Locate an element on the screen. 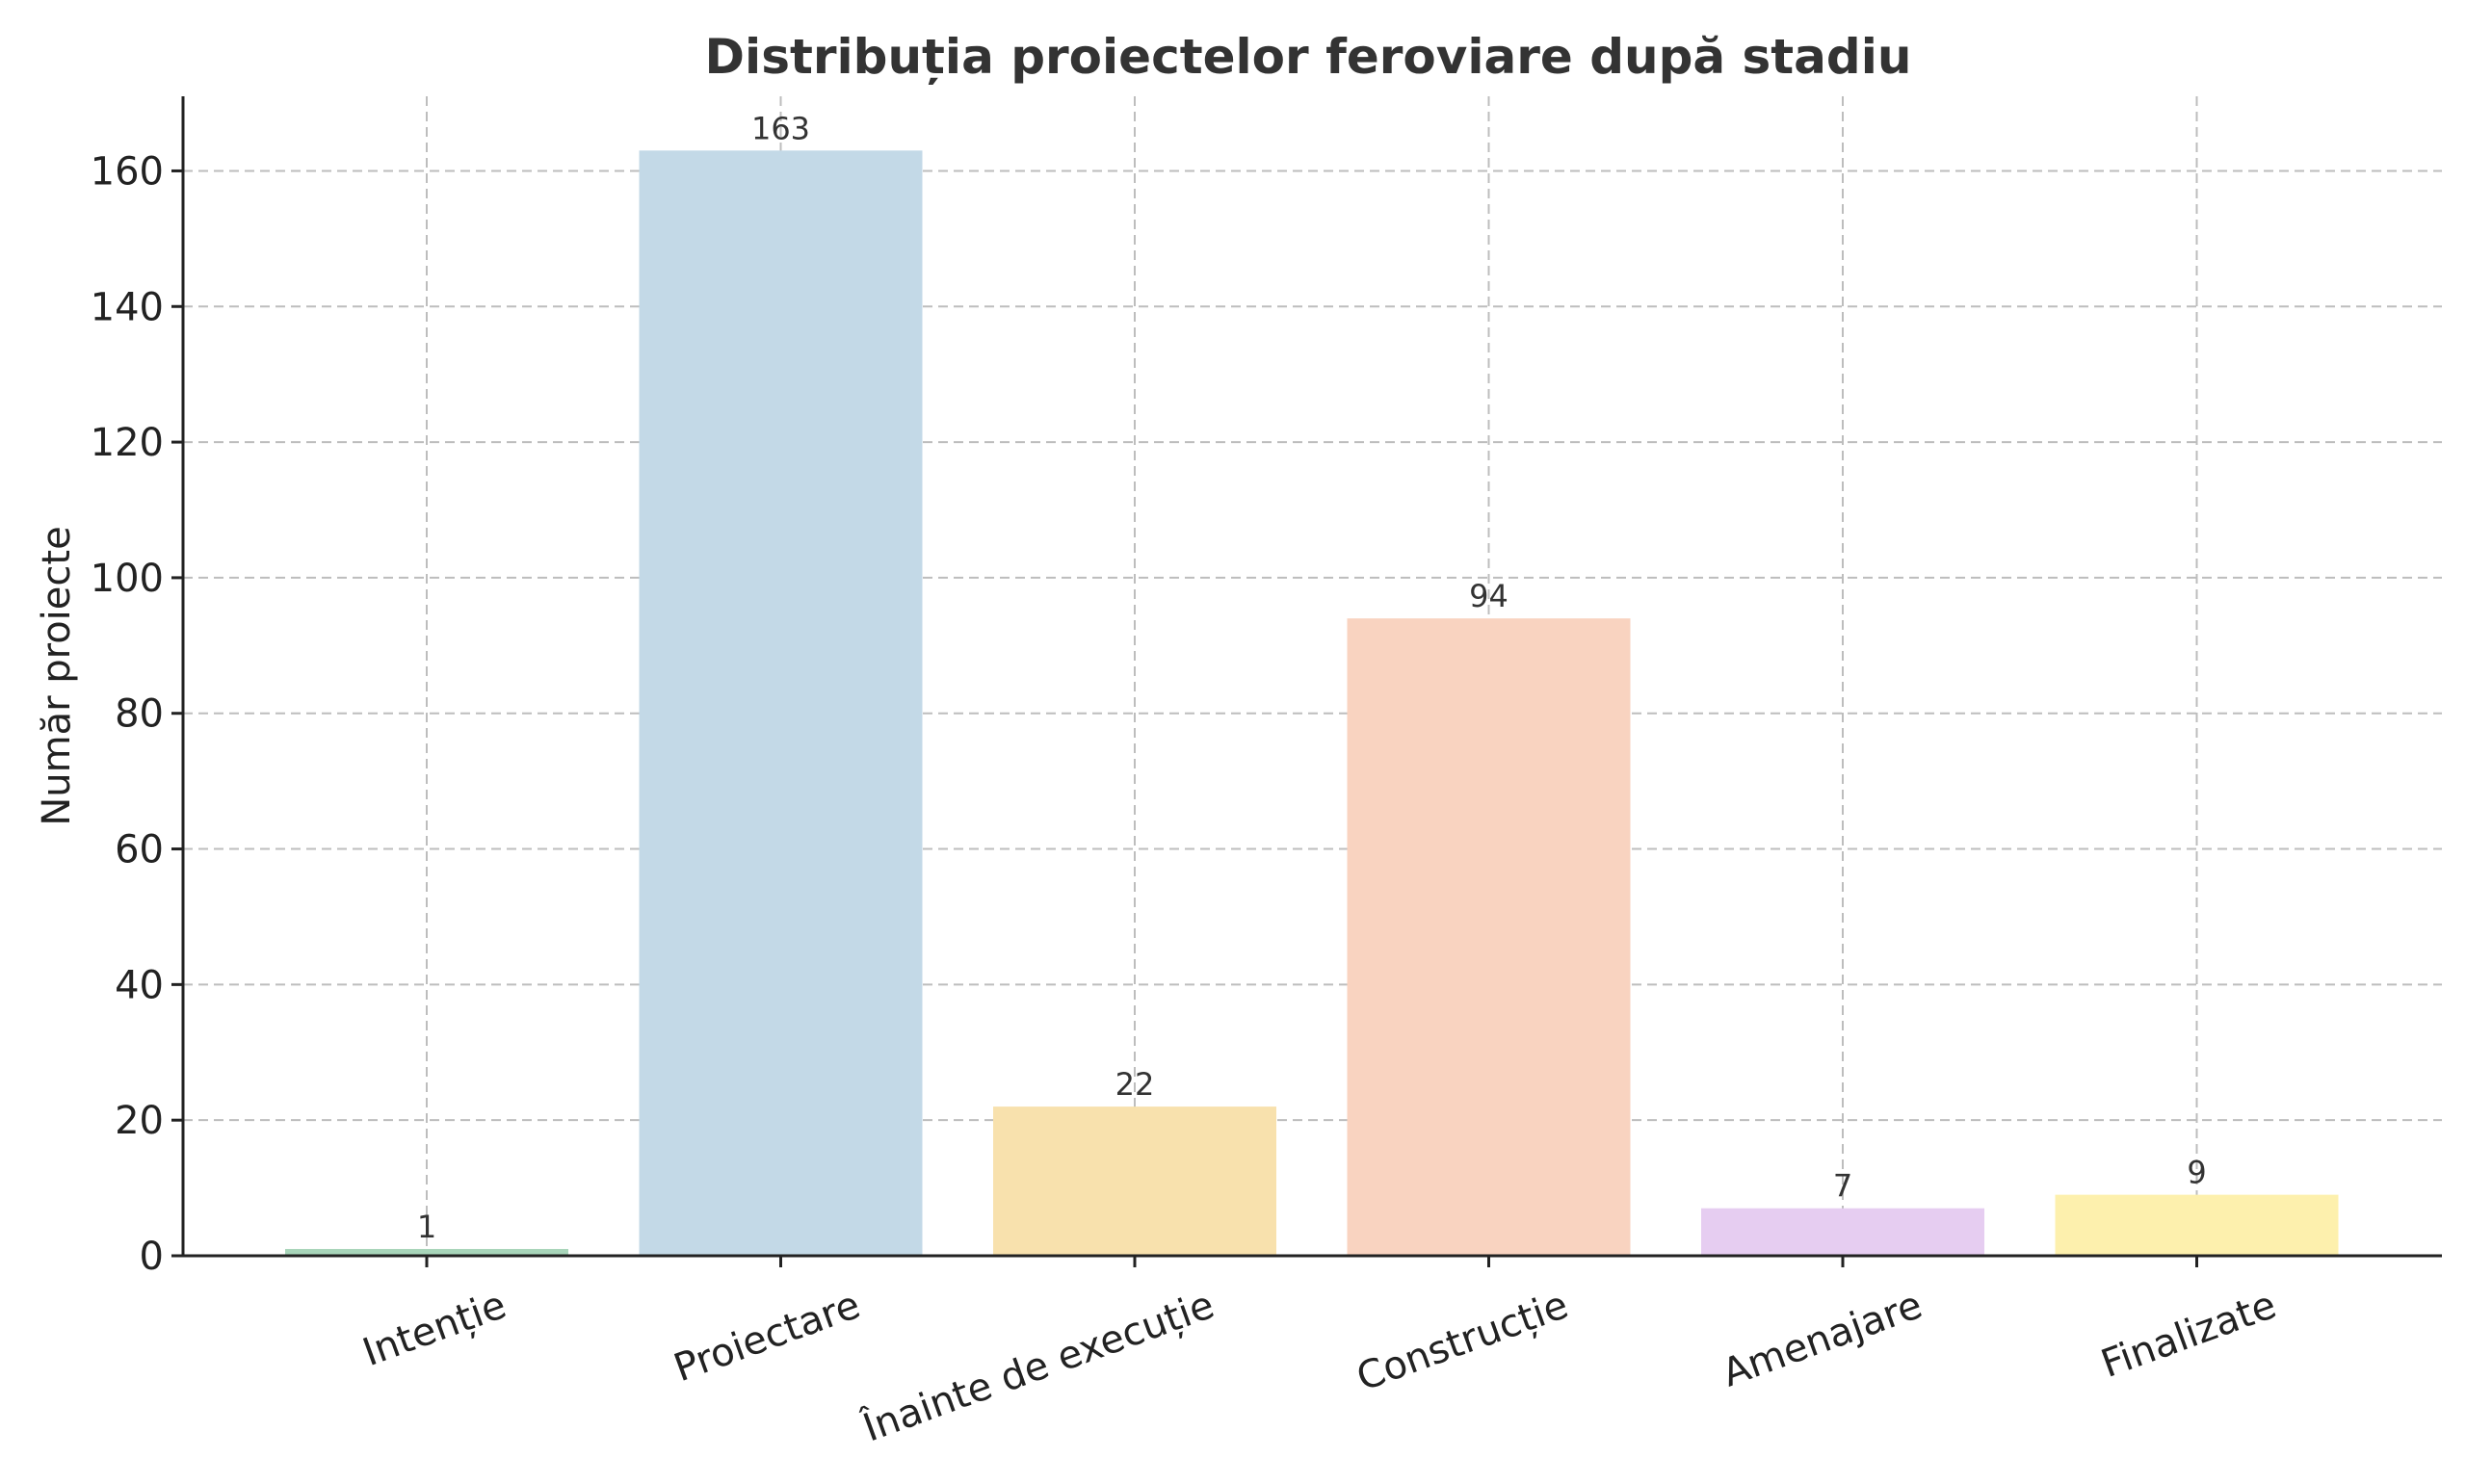 This screenshot has width=2466, height=1484. y-tick-label: 40 is located at coordinates (139, 985).